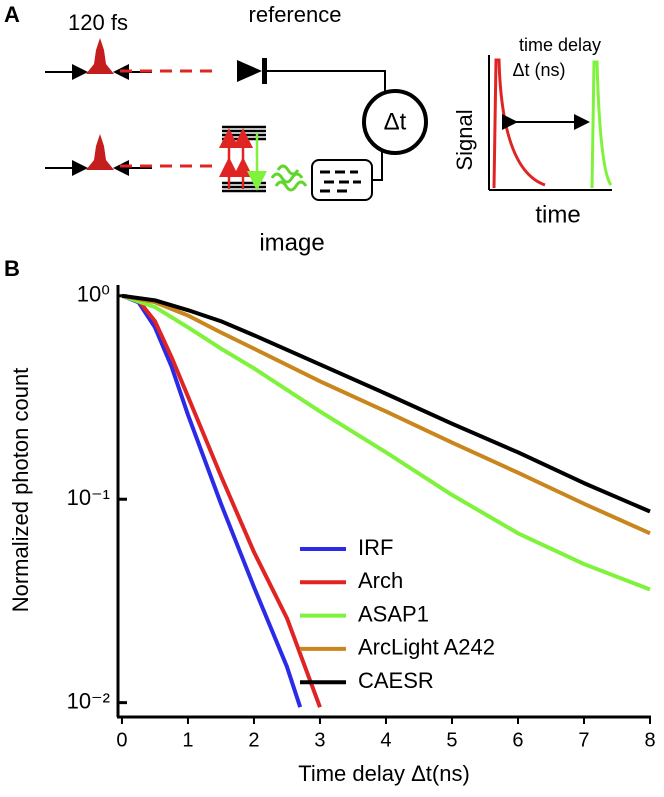 The width and height of the screenshot is (664, 797). What do you see at coordinates (517, 740) in the screenshot?
I see `x-tick-label: 6` at bounding box center [517, 740].